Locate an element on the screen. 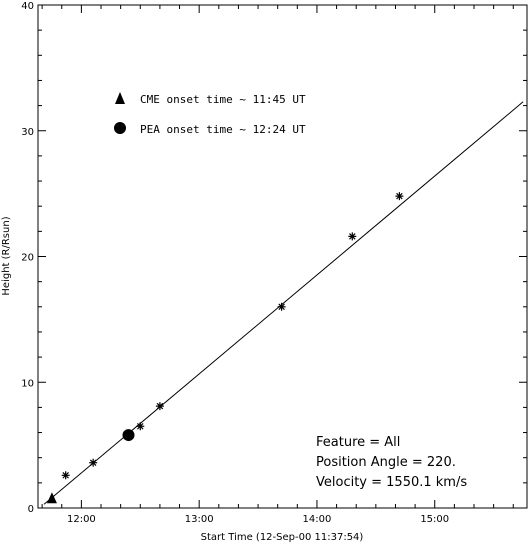  y-axis-title: Height (R/Rsun) is located at coordinates (6, 255).